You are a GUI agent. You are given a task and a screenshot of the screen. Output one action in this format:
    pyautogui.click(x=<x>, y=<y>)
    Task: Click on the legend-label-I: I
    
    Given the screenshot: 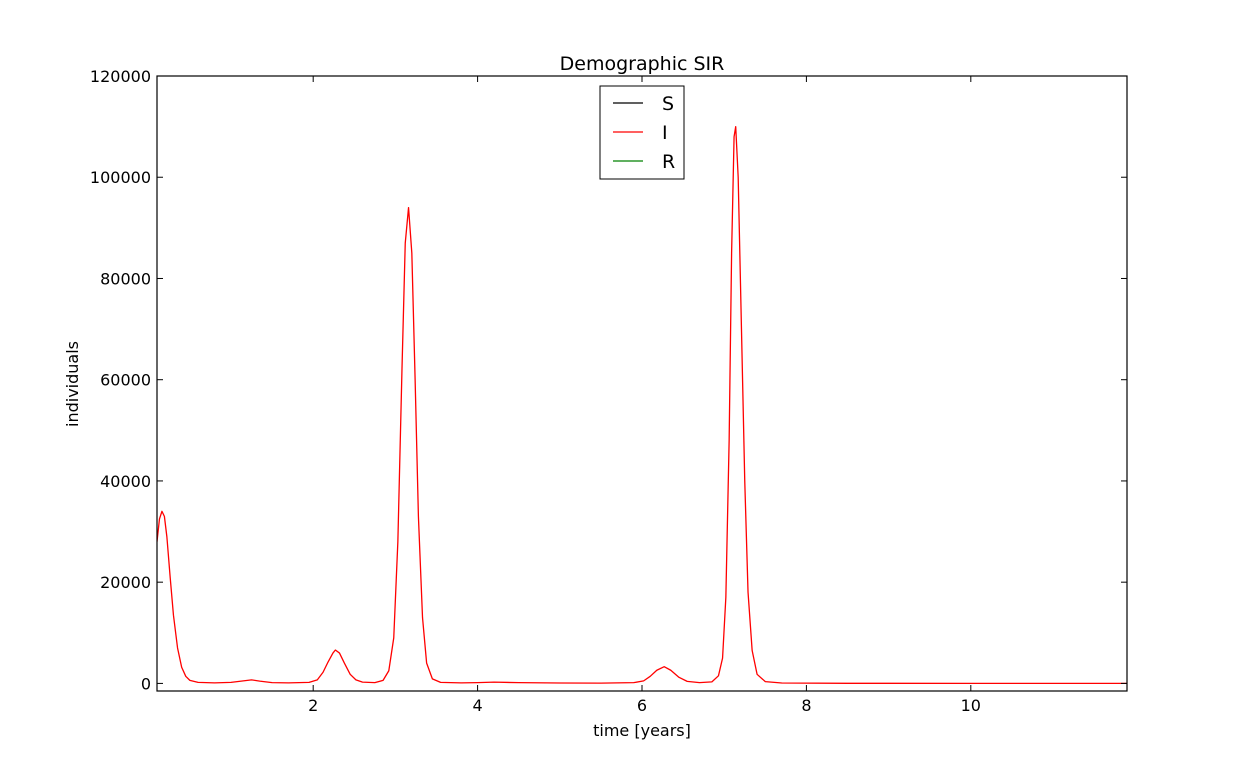 What is the action you would take?
    pyautogui.click(x=665, y=133)
    